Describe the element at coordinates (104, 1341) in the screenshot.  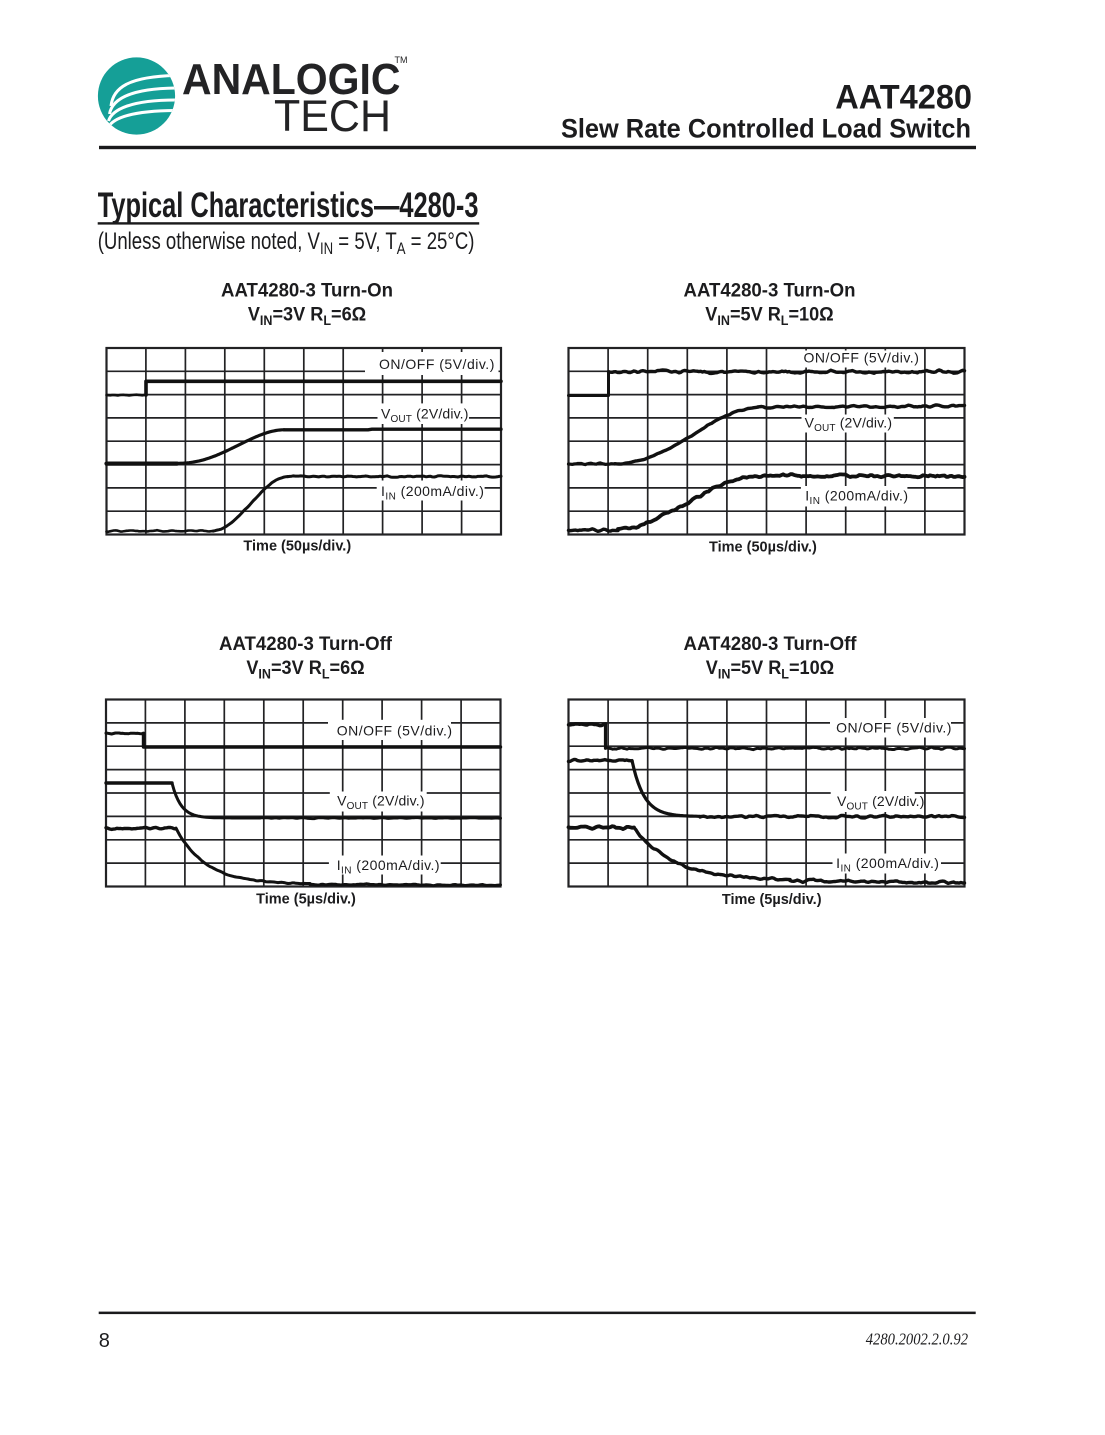
I see `svg-text: 8` at that location.